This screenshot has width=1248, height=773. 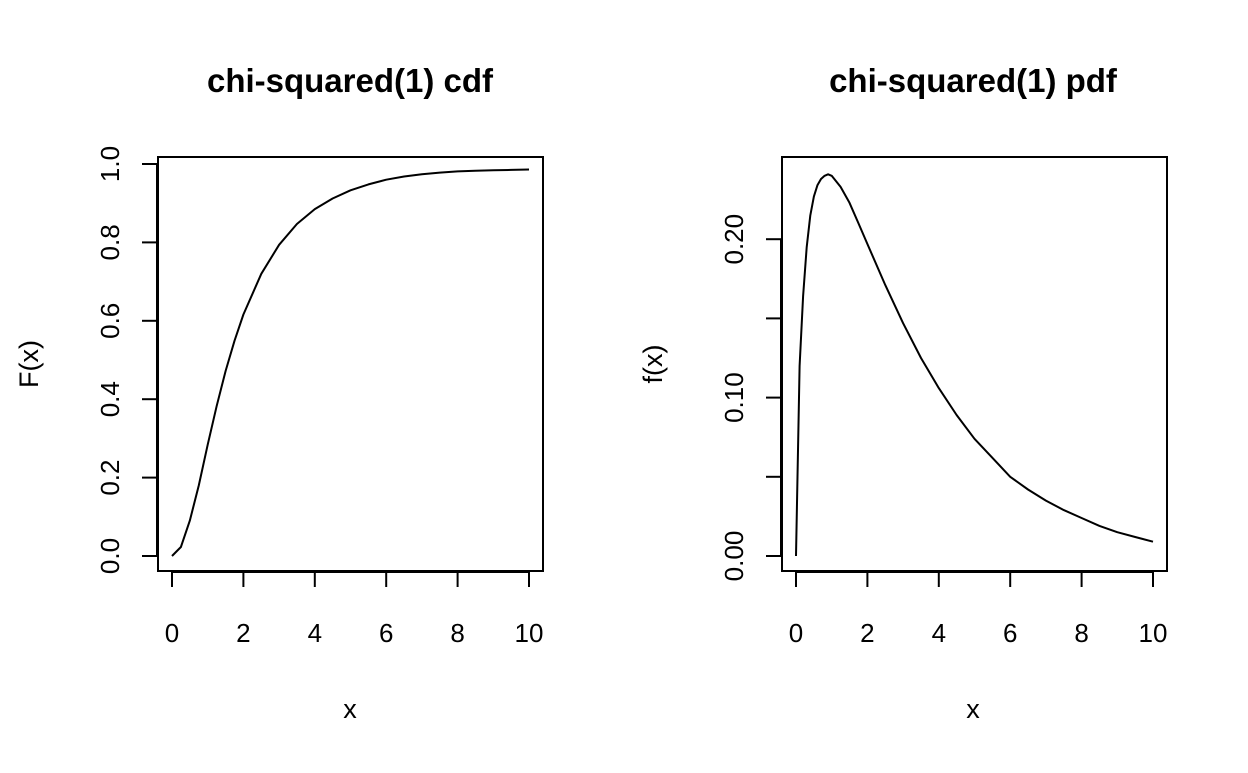 What do you see at coordinates (172, 633) in the screenshot?
I see `panel-1-x-tick-label: 0` at bounding box center [172, 633].